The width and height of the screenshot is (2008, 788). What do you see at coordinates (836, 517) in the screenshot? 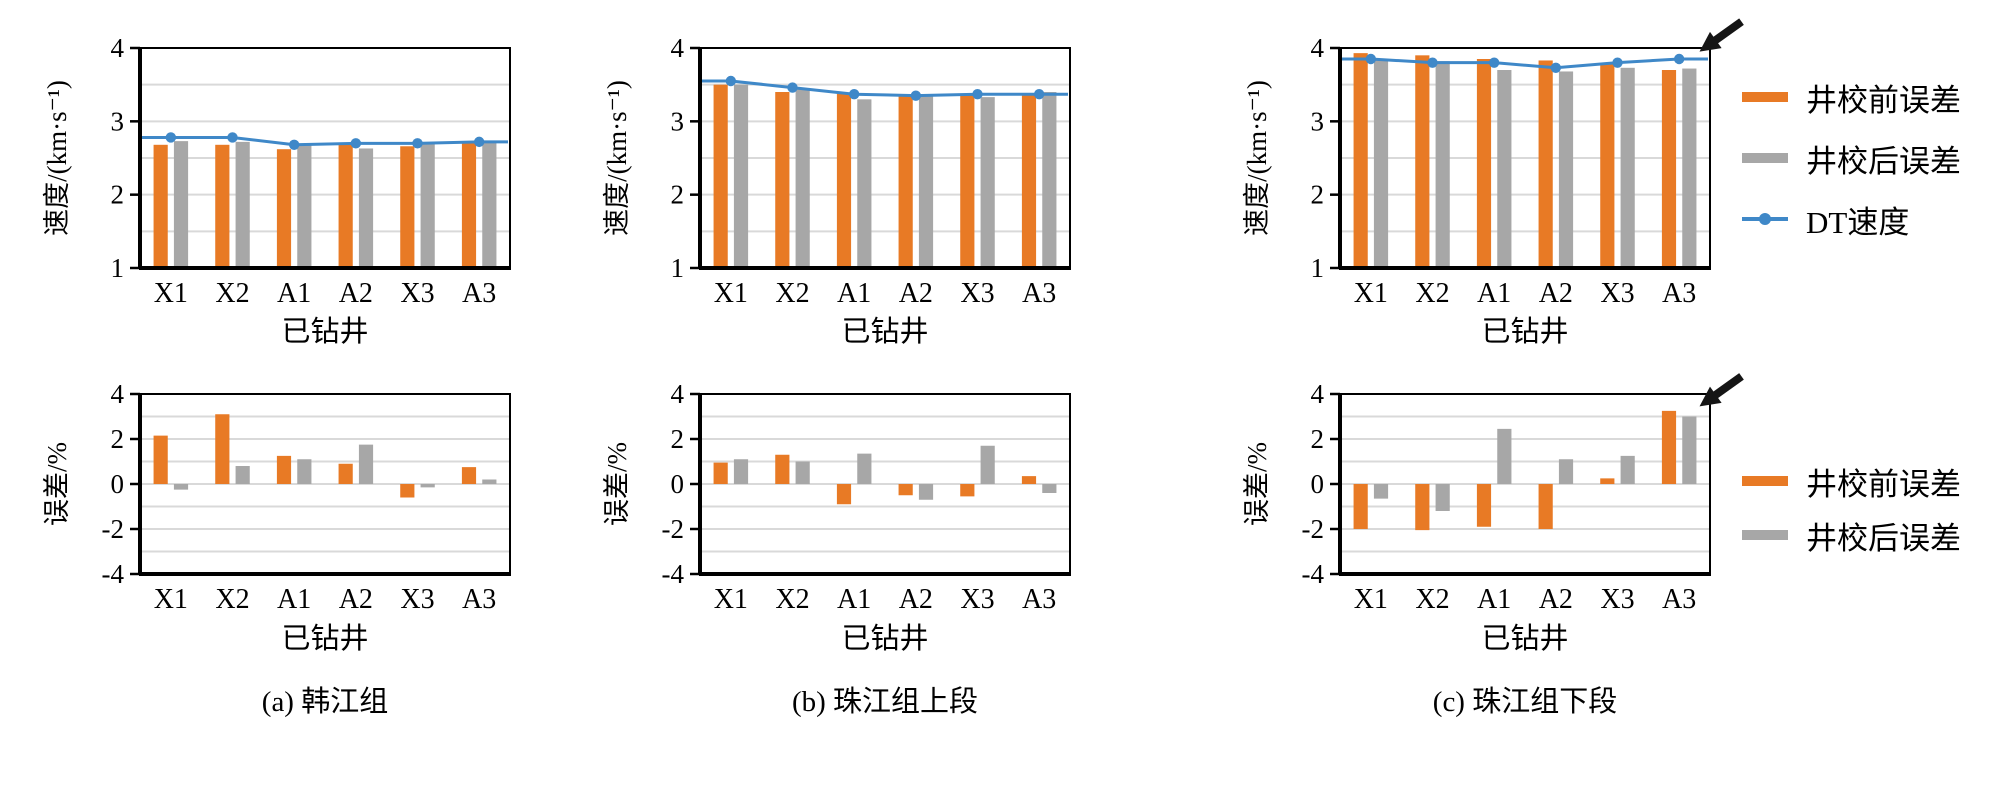
I see `chart-svg-error-b: -4 -2 0 2 4 X1 X2 A1 A2 X3 A3 已钻井 误差/%` at bounding box center [836, 517].